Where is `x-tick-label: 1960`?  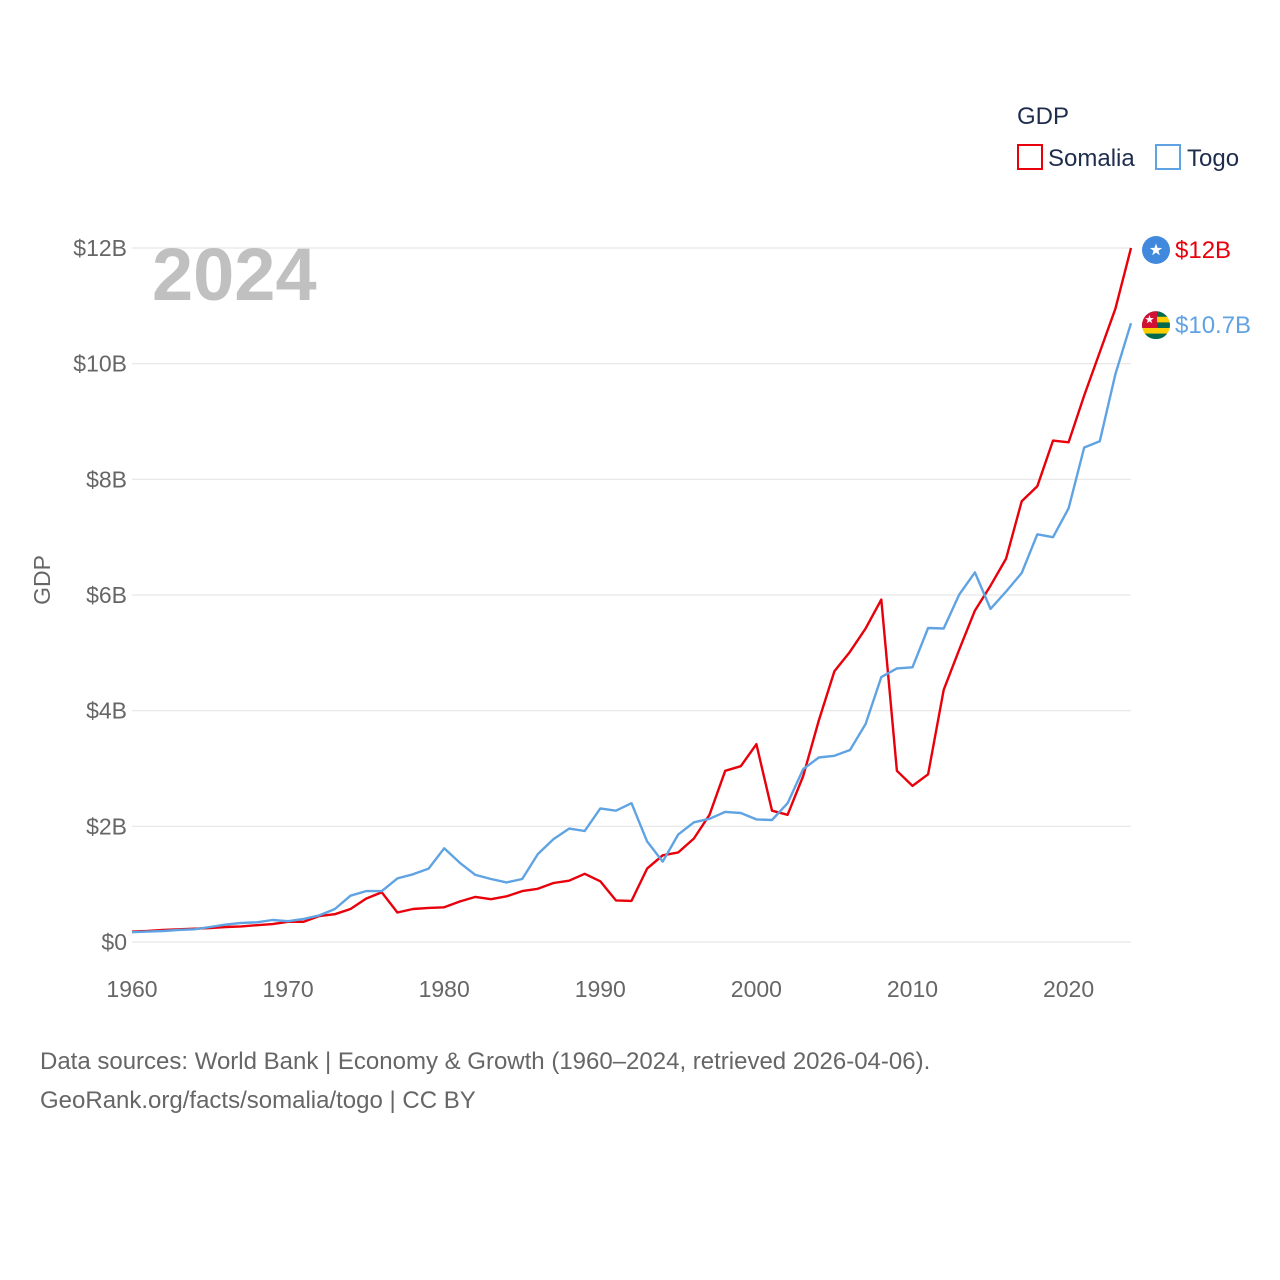 x-tick-label: 1960 is located at coordinates (131, 989).